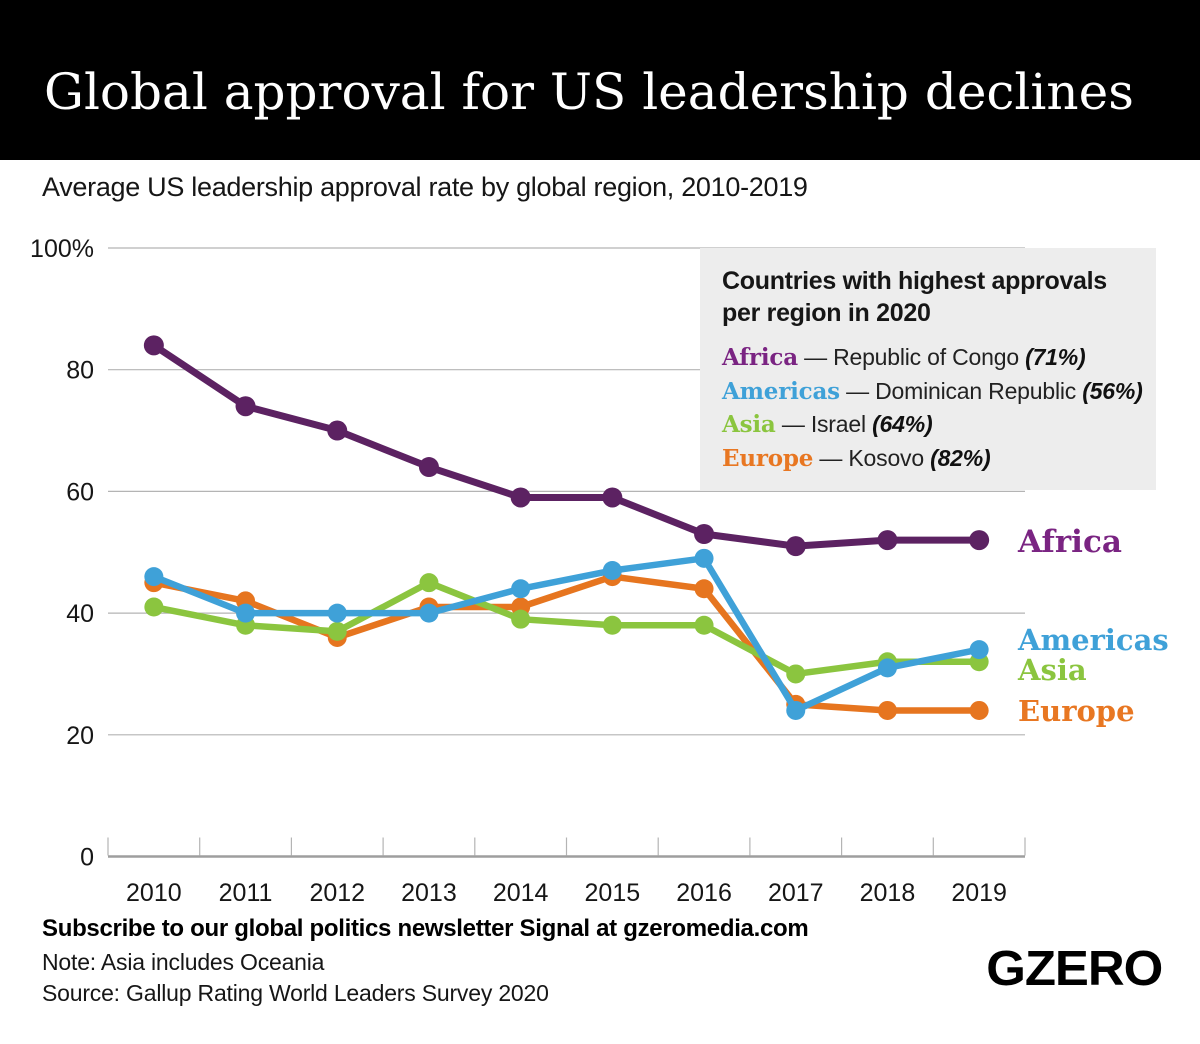 This screenshot has height=1044, width=1200. Describe the element at coordinates (902, 424) in the screenshot. I see `callout-approval-value: (64%)` at that location.